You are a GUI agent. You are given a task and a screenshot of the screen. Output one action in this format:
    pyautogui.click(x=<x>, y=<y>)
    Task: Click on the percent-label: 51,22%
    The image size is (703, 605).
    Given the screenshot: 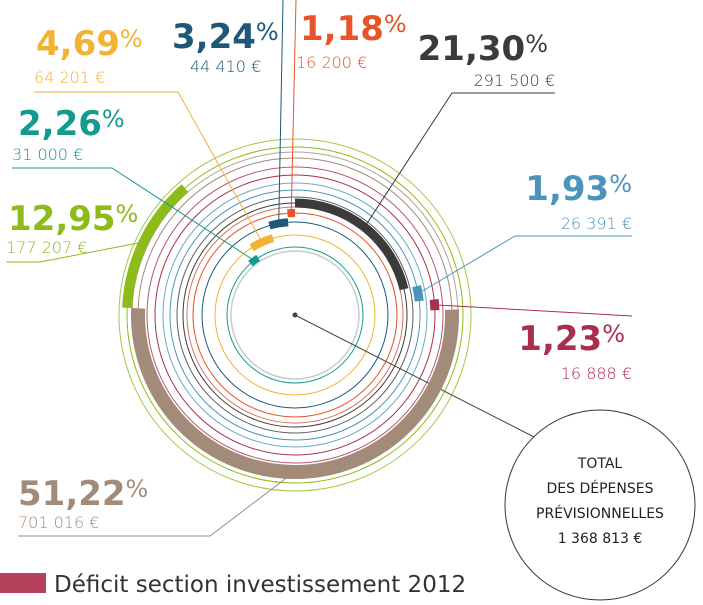 What is the action you would take?
    pyautogui.click(x=83, y=494)
    